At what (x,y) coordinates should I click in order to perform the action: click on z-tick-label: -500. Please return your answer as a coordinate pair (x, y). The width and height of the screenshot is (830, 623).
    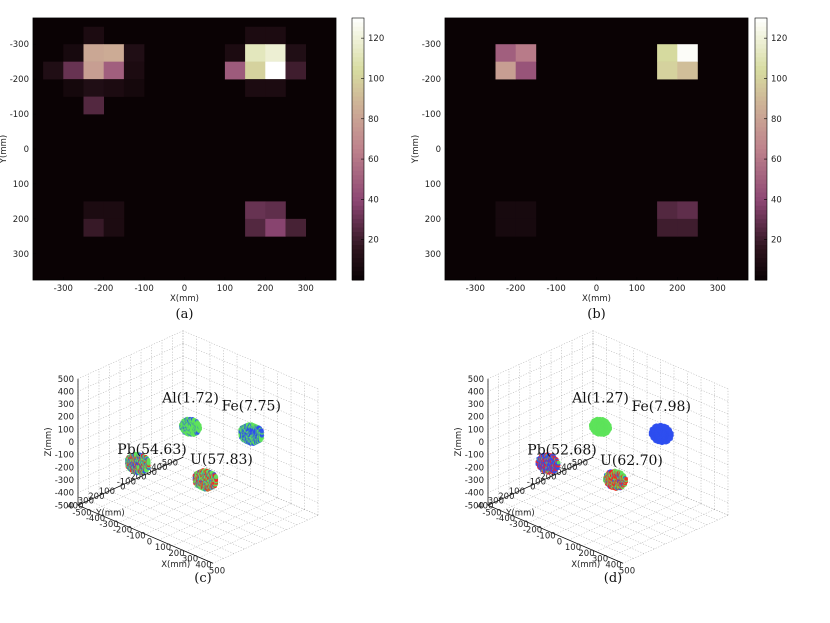
    Looking at the image, I should click on (64, 506).